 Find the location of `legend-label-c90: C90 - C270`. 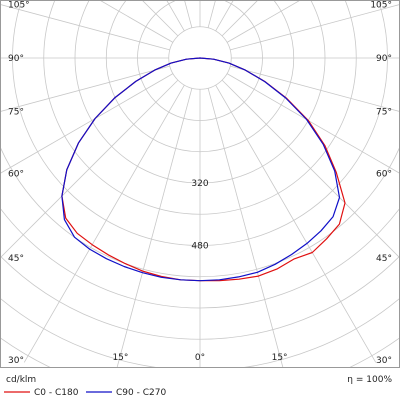

legend-label-c90: C90 - C270 is located at coordinates (141, 393).